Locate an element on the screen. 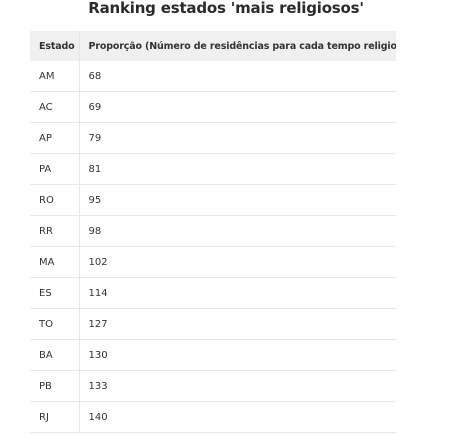 The image size is (452, 434). cell-proporcao: 114 is located at coordinates (237, 293).